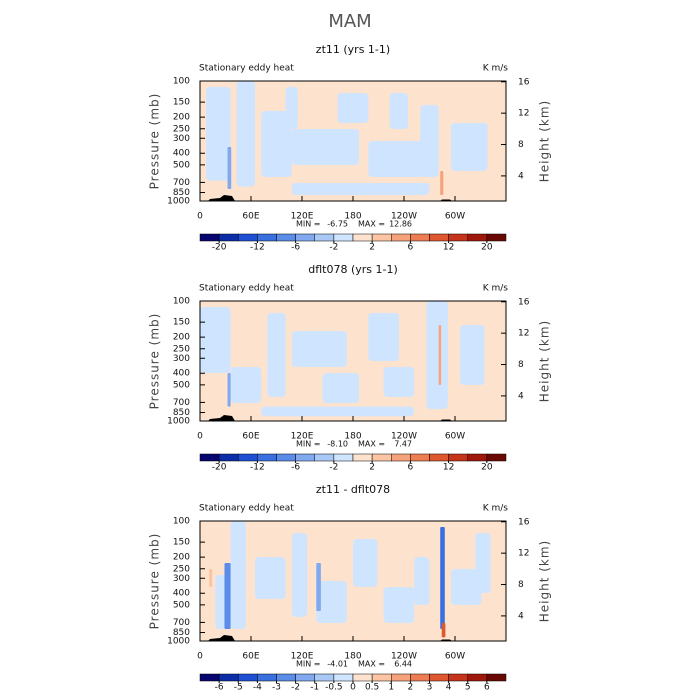  Describe the element at coordinates (353, 269) in the screenshot. I see `panel-title: dflt078 (yrs 1-1)` at that location.